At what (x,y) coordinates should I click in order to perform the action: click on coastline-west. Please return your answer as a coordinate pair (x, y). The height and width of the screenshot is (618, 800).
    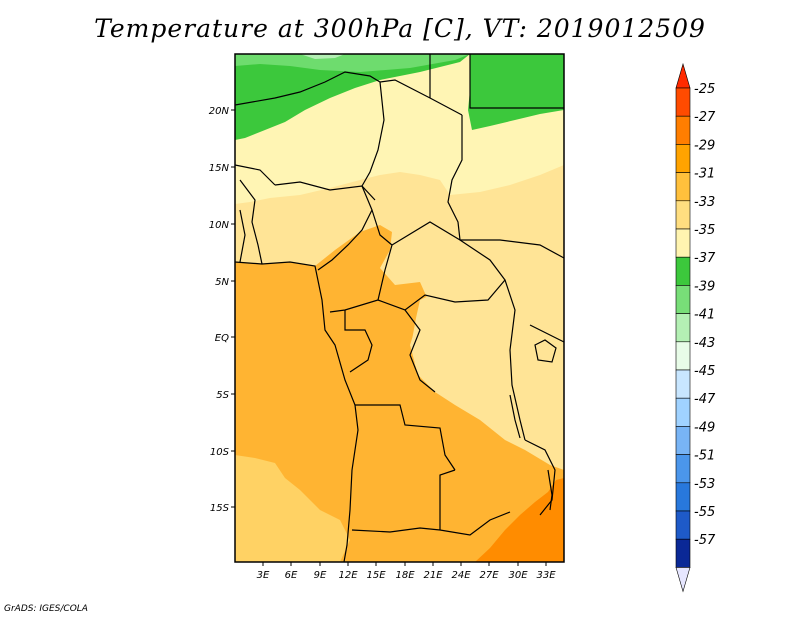
    Looking at the image, I should click on (297, 411).